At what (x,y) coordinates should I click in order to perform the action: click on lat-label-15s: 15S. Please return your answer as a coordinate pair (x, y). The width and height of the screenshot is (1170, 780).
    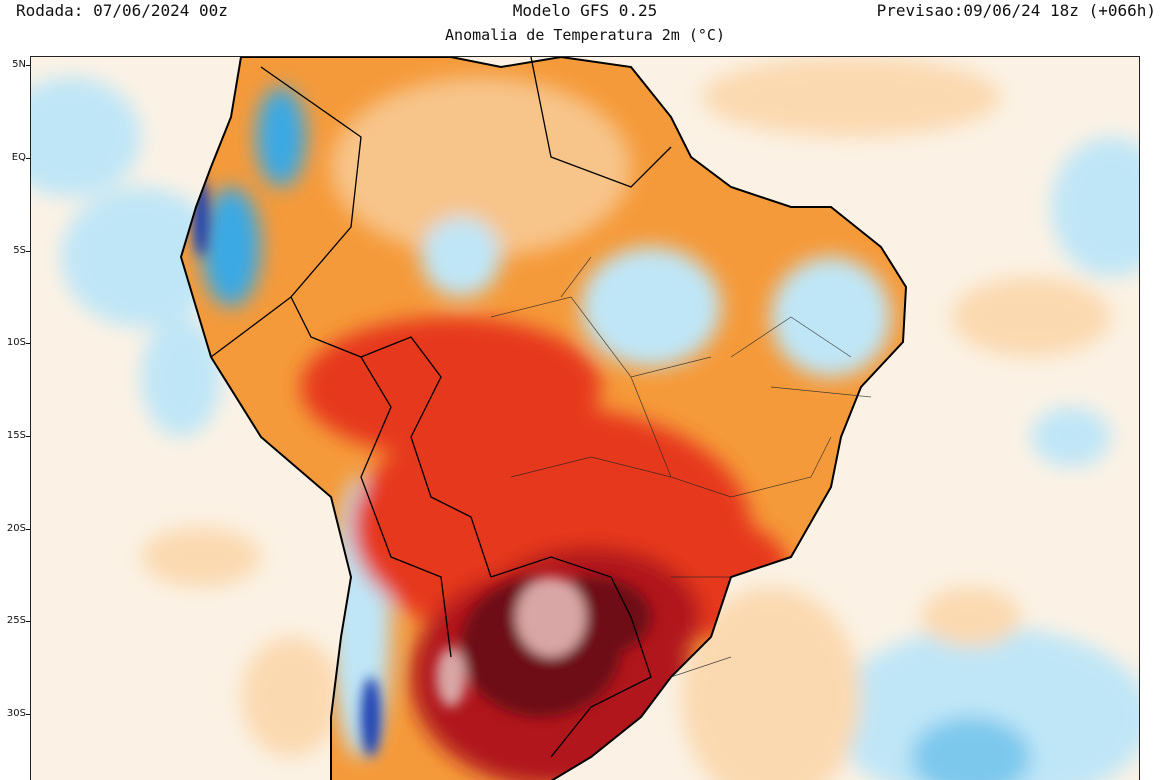
    Looking at the image, I should click on (16, 435).